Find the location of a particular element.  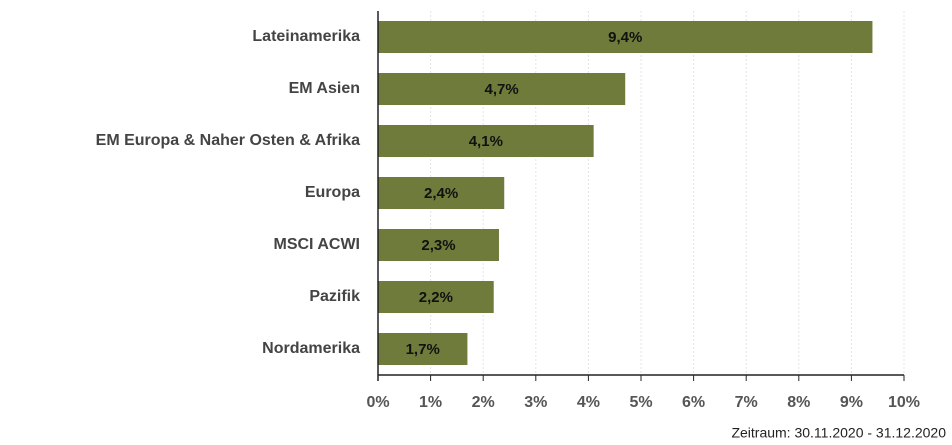

category-label: Nordamerika is located at coordinates (311, 348).